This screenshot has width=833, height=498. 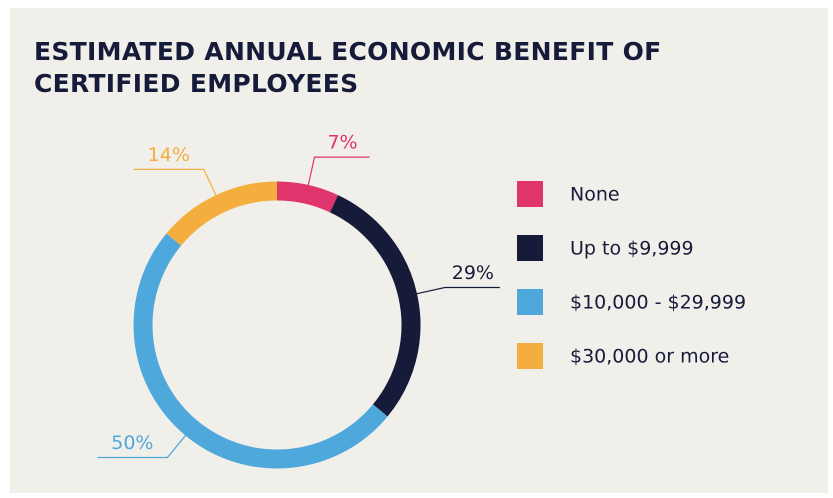 I want to click on legend-label: $10,000 - $29,999, so click(x=658, y=303).